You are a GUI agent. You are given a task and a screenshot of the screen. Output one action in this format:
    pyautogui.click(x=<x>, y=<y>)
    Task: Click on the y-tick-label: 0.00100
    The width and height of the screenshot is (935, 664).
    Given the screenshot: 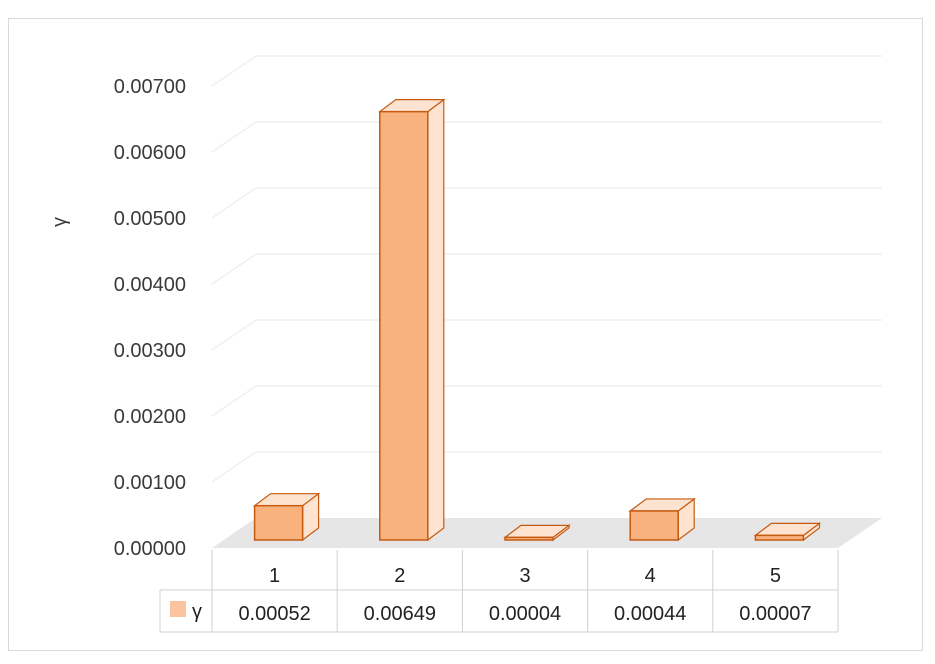 What is the action you would take?
    pyautogui.click(x=150, y=483)
    